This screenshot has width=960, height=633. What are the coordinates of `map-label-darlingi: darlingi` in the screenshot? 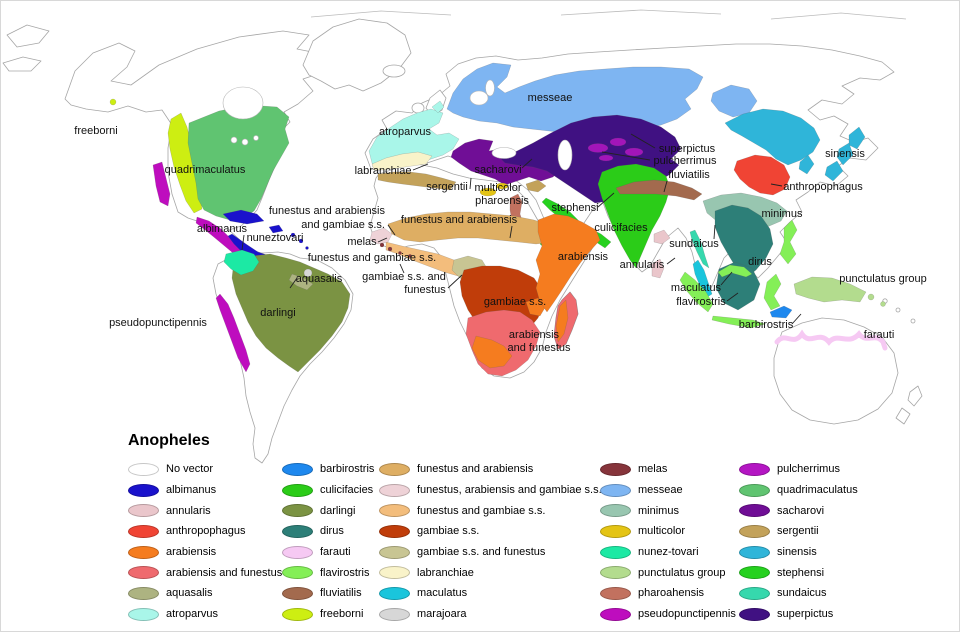 It's located at (277, 313).